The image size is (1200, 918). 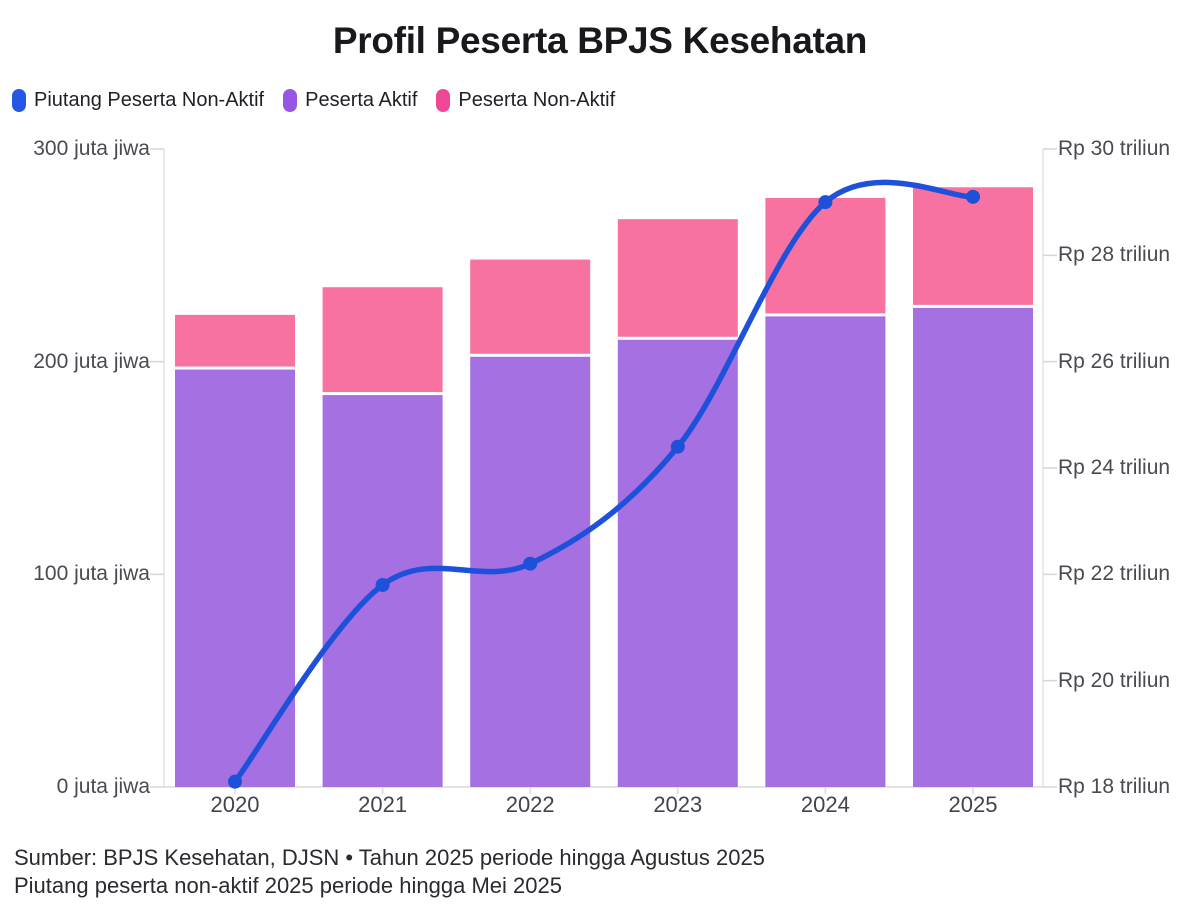 I want to click on bar-separator-2020, so click(x=235, y=368).